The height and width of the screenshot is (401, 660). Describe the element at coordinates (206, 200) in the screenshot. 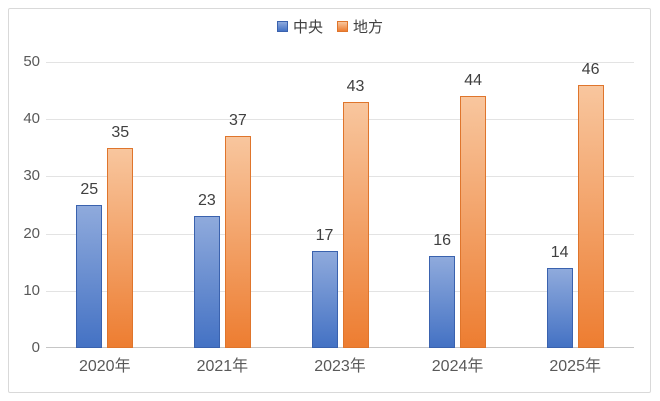

I see `bar-value-label: 23` at that location.